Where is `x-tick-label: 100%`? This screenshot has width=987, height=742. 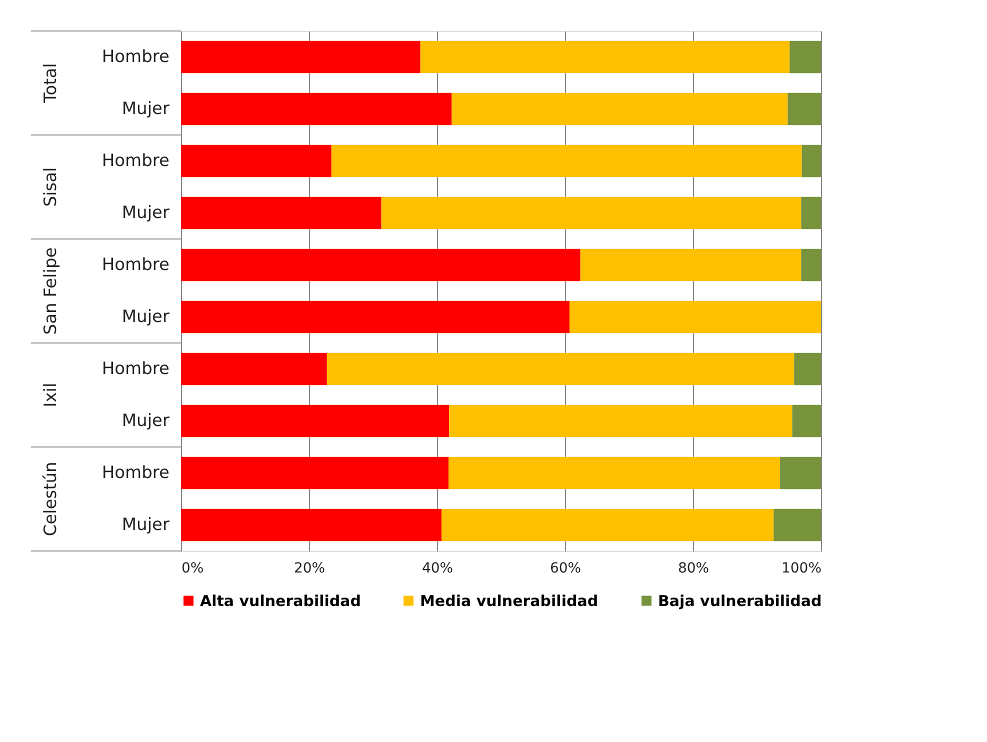 x-tick-label: 100% is located at coordinates (801, 568).